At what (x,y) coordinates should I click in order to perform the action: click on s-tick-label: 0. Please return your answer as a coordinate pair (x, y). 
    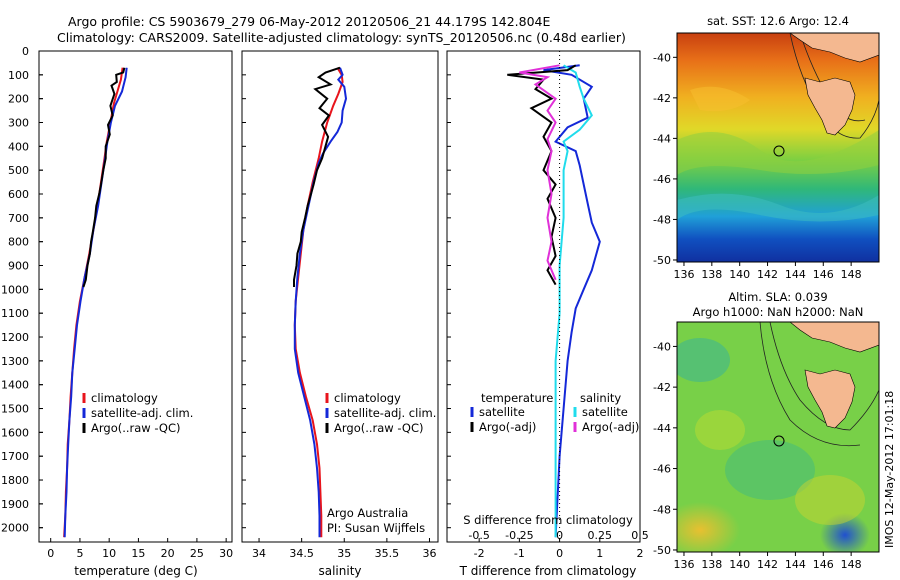
    Looking at the image, I should click on (559, 535).